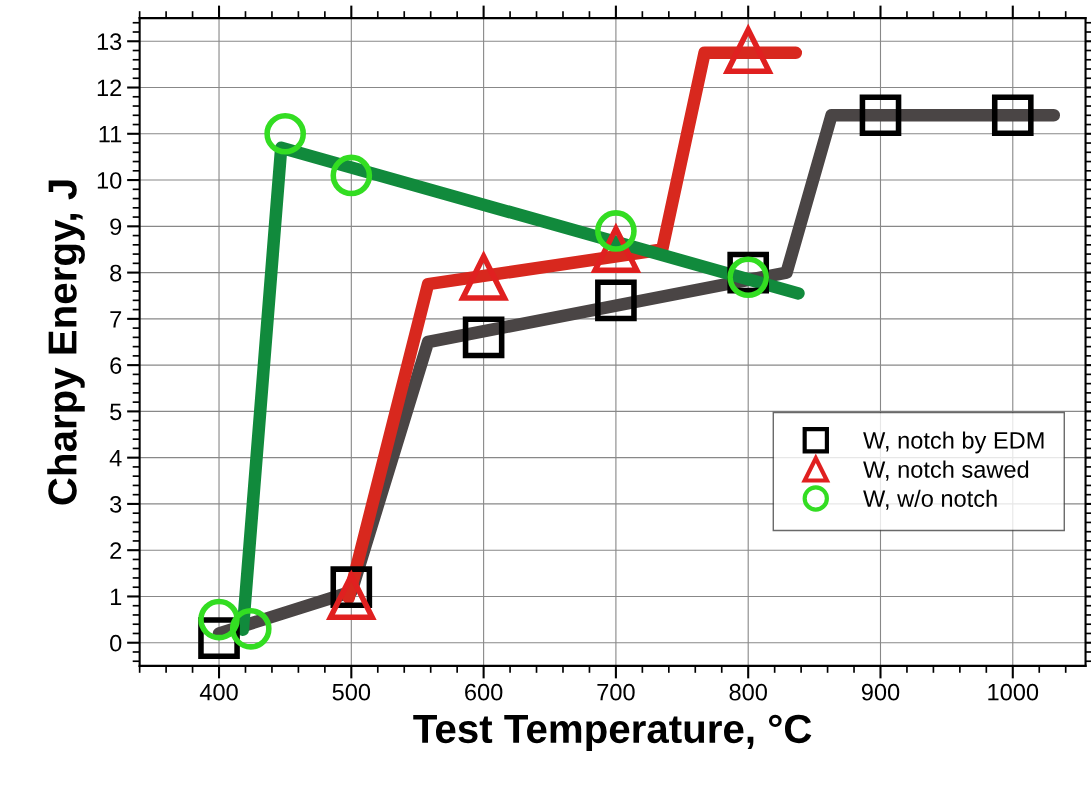  Describe the element at coordinates (109, 42) in the screenshot. I see `y-tick-label: 13` at that location.